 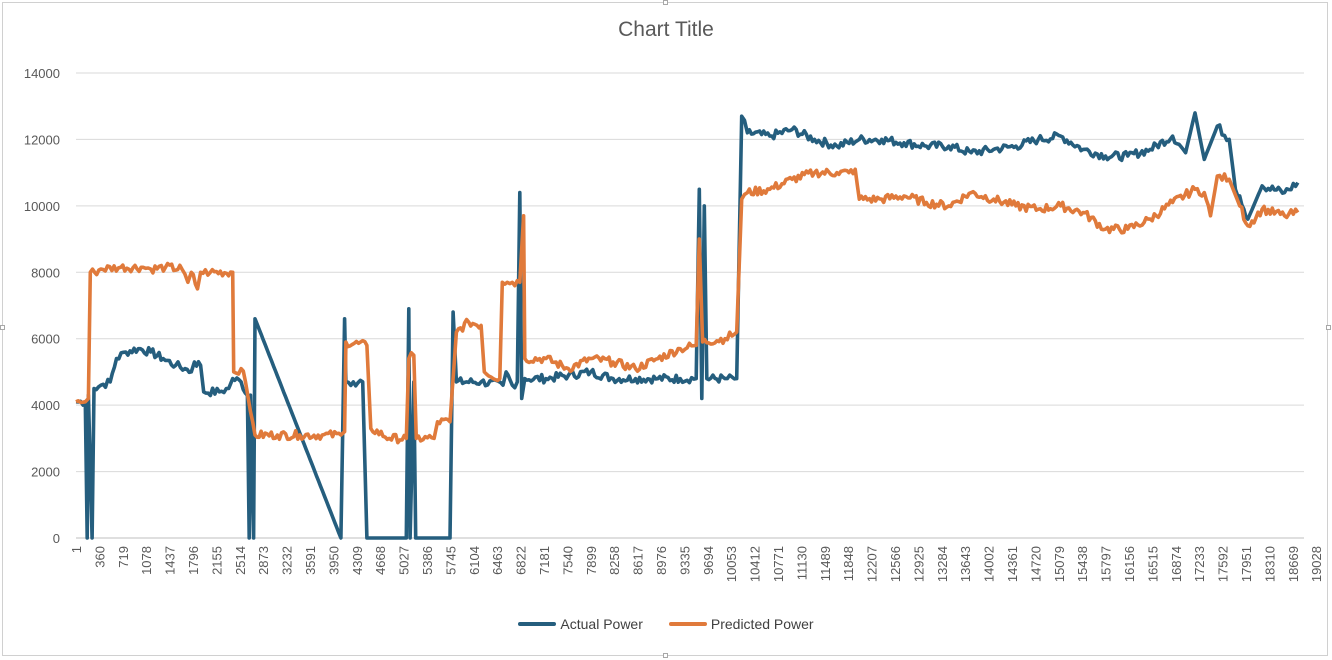 I want to click on x-tick-label: 17951, so click(x=1246, y=564).